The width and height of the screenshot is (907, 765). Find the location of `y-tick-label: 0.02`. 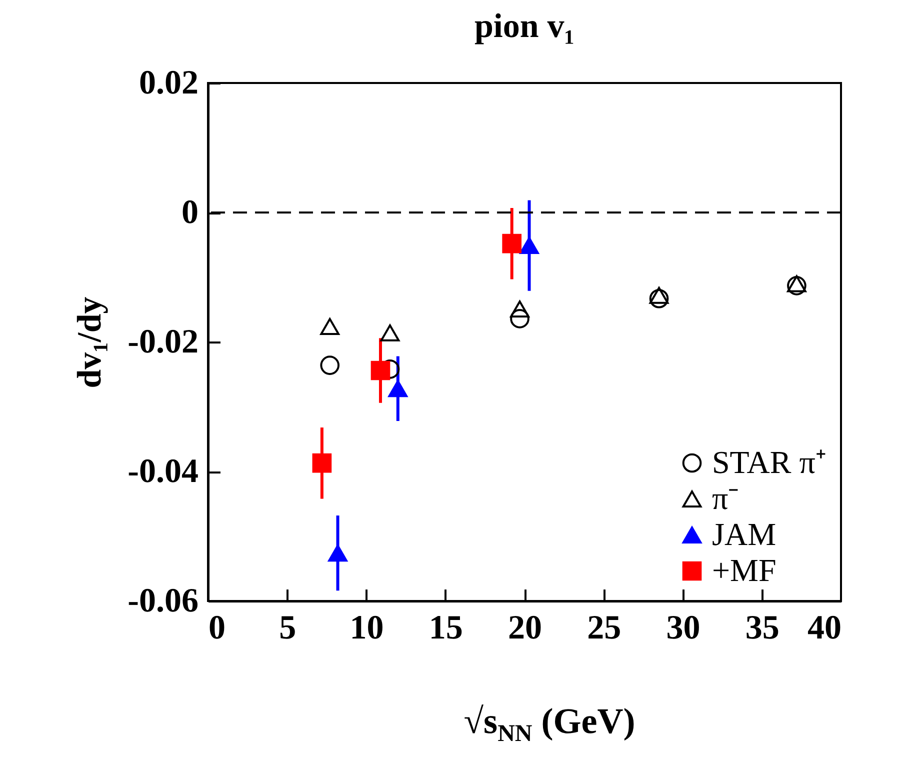

y-tick-label: 0.02 is located at coordinates (168, 83).